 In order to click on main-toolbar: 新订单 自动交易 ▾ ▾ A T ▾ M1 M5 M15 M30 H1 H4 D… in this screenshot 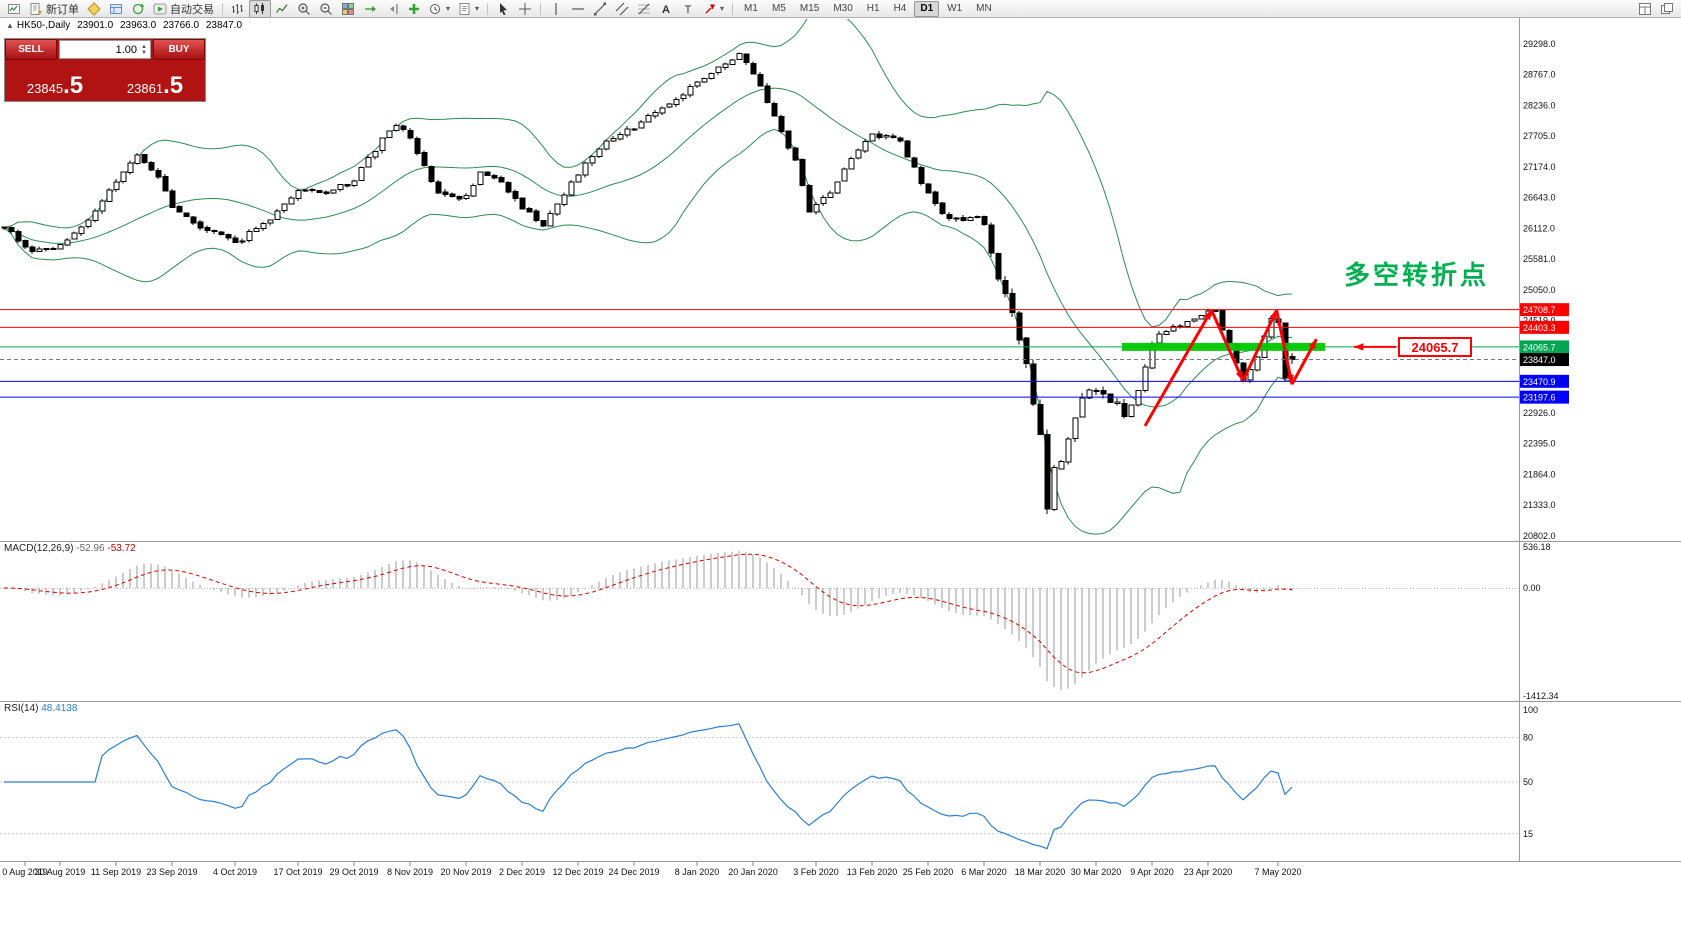, I will do `click(840, 9)`.